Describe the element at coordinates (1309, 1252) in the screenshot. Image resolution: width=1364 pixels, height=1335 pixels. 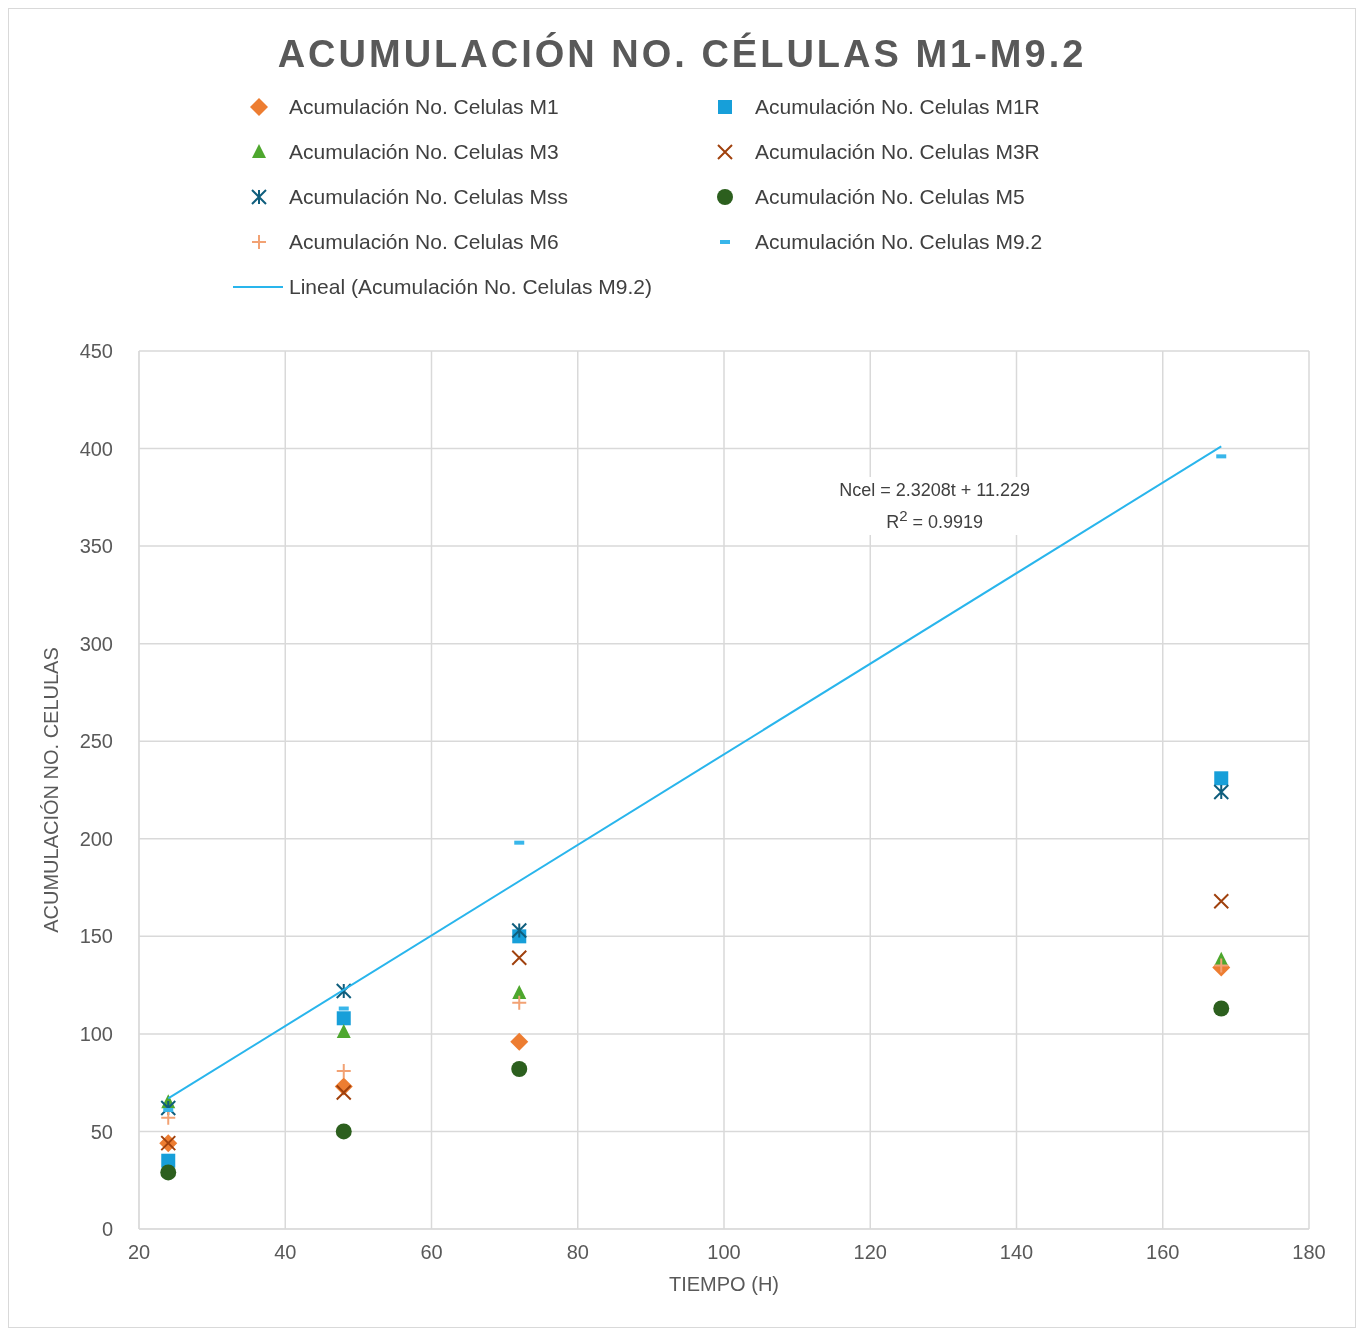
I see `x-tick-label: 180` at that location.